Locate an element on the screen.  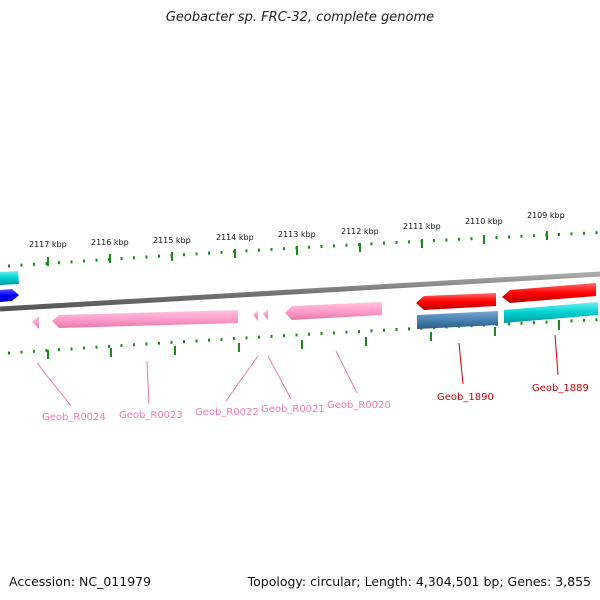
gene-feature-steel is located at coordinates (457, 320).